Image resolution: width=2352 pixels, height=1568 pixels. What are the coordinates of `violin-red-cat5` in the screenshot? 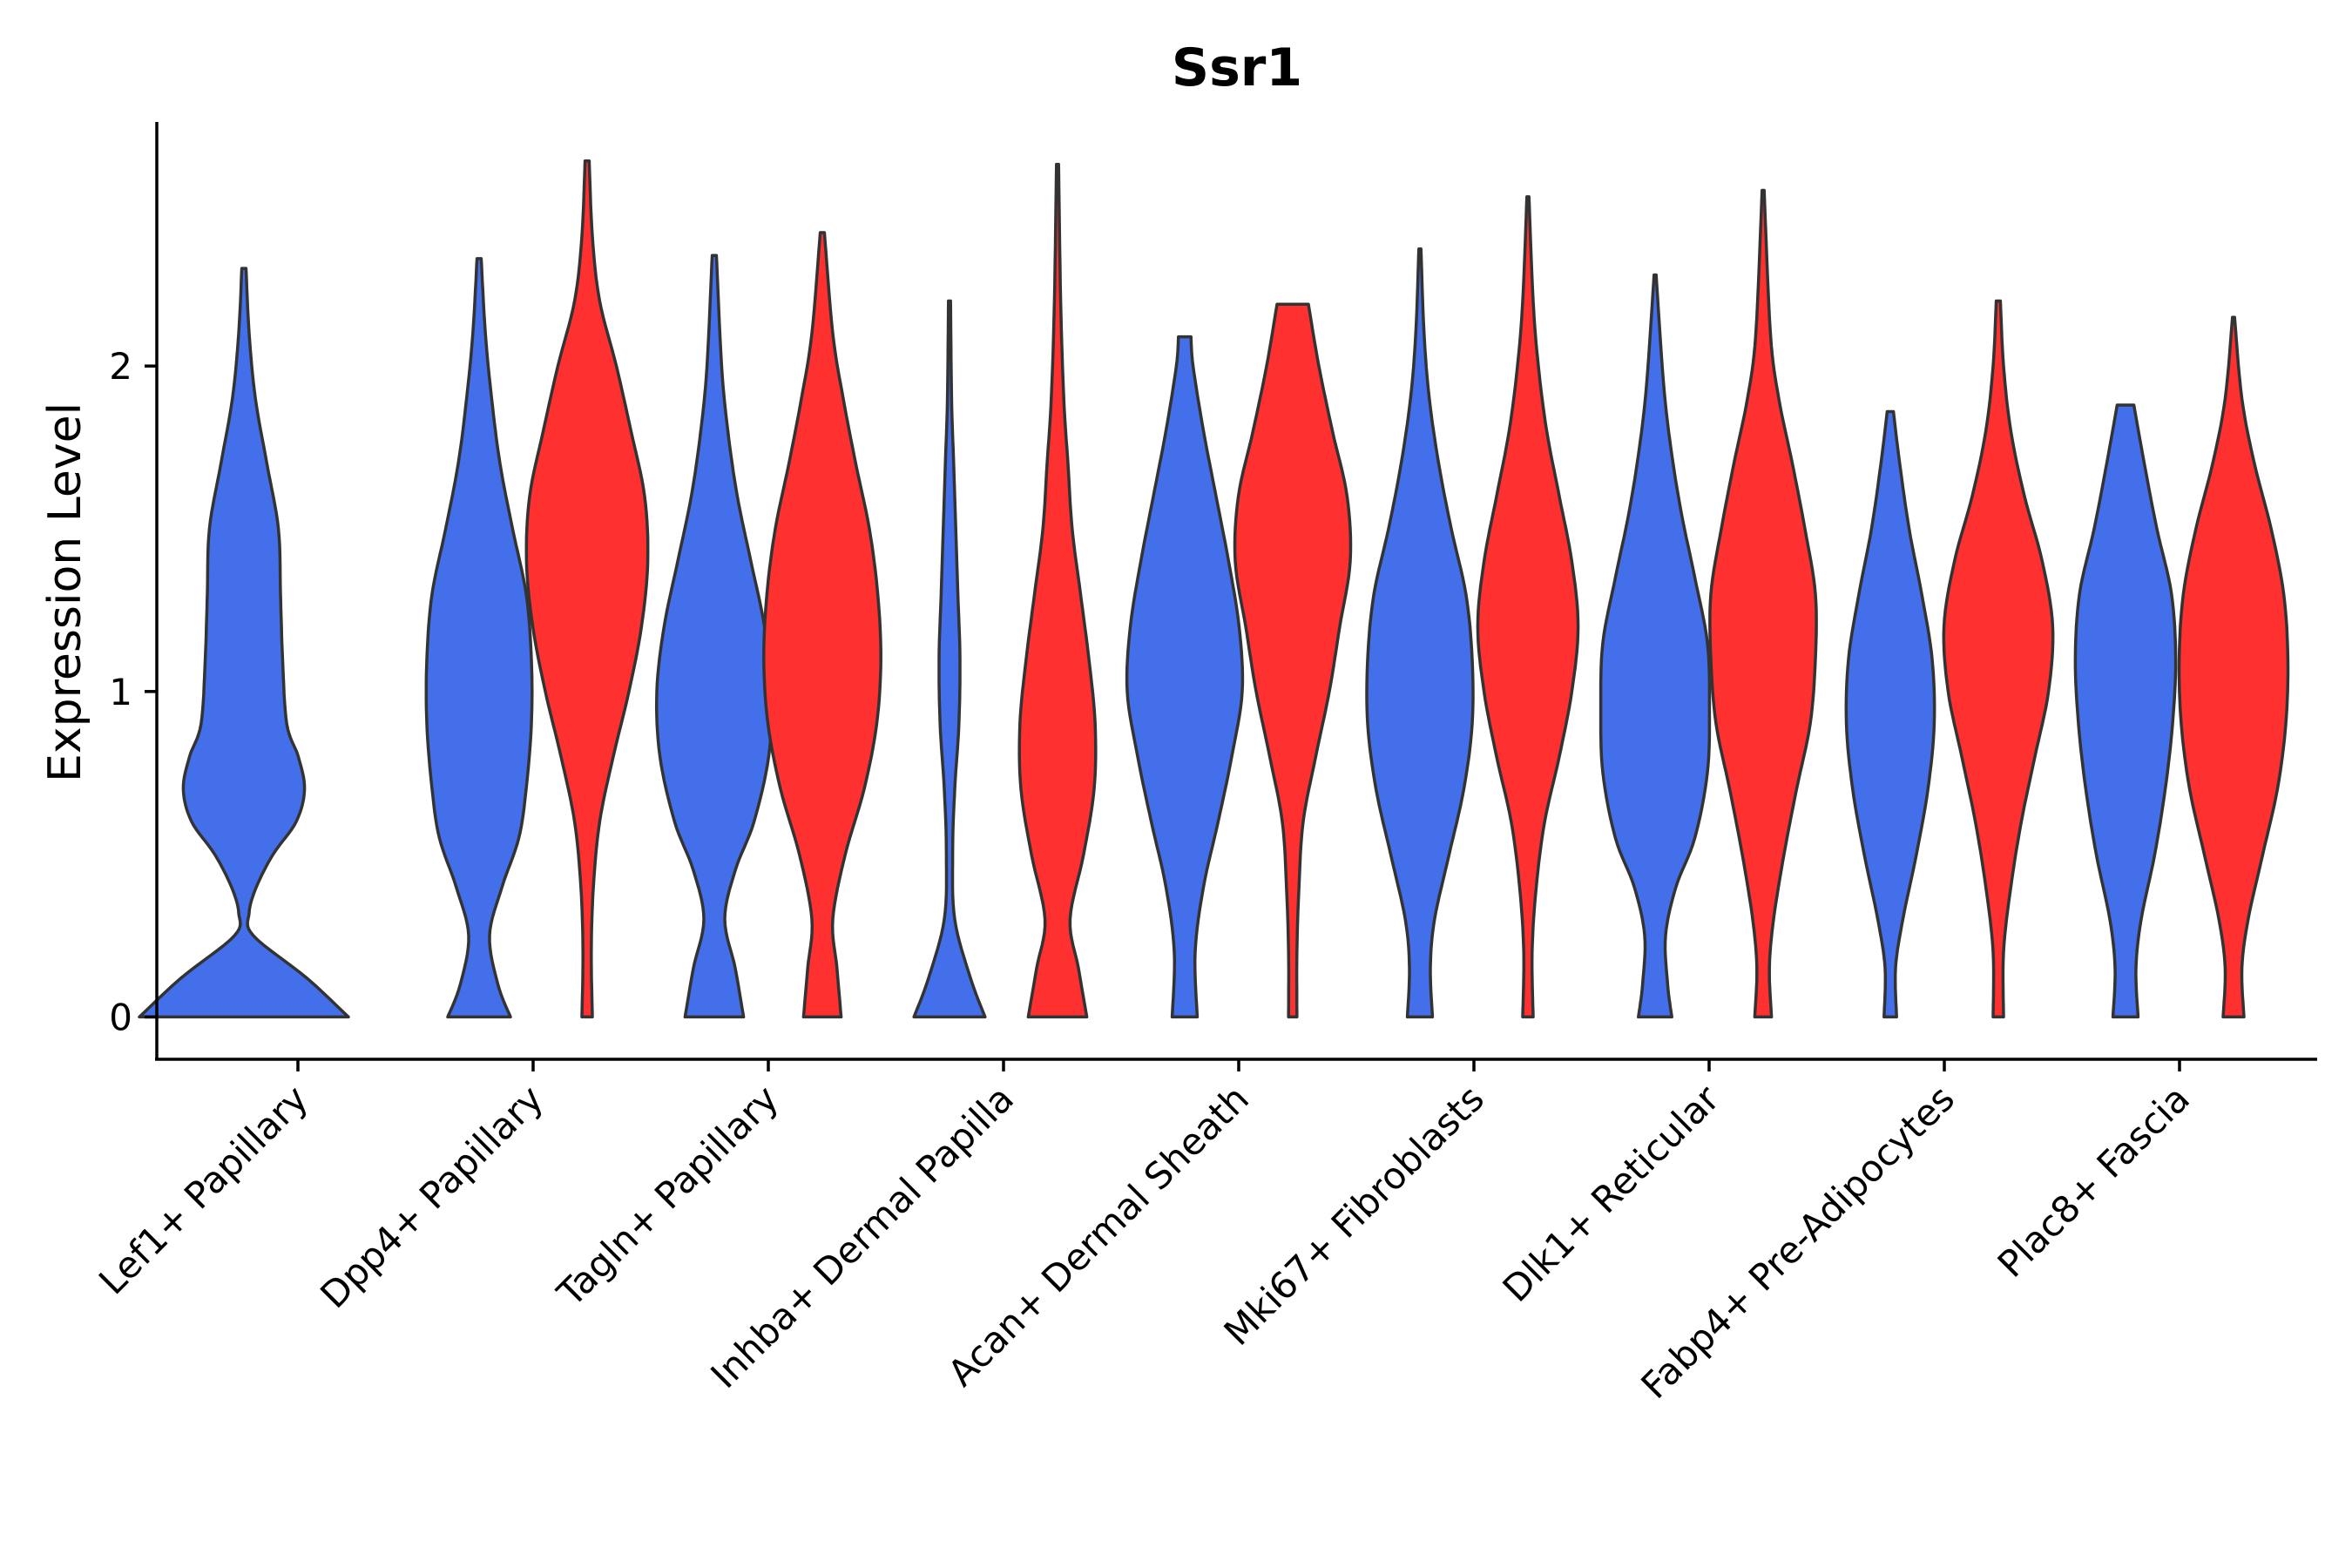 It's located at (1528, 607).